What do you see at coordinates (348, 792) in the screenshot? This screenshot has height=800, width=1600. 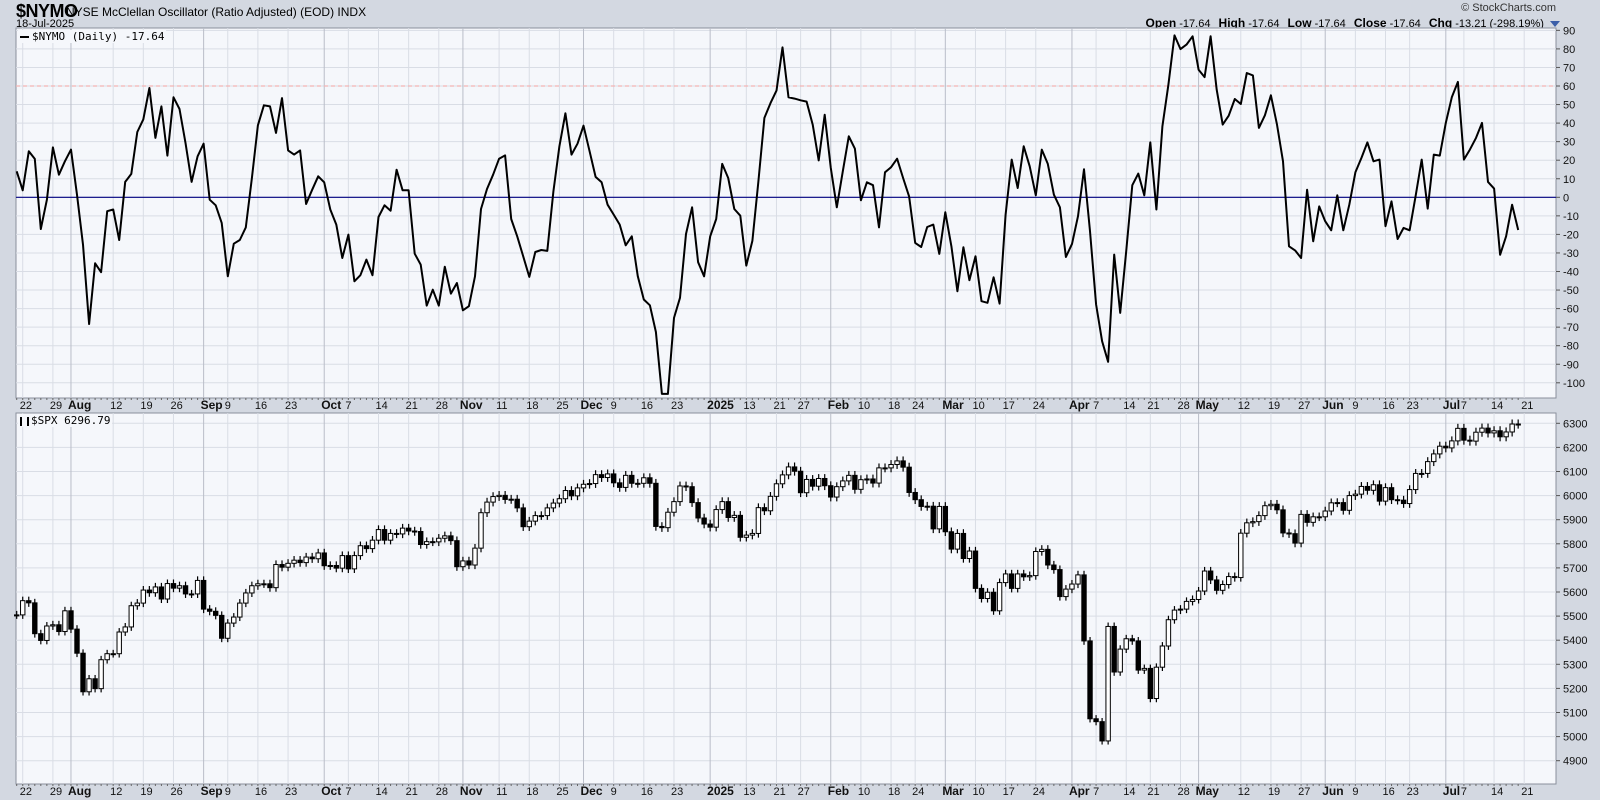 I see `x-tick-label: 7` at bounding box center [348, 792].